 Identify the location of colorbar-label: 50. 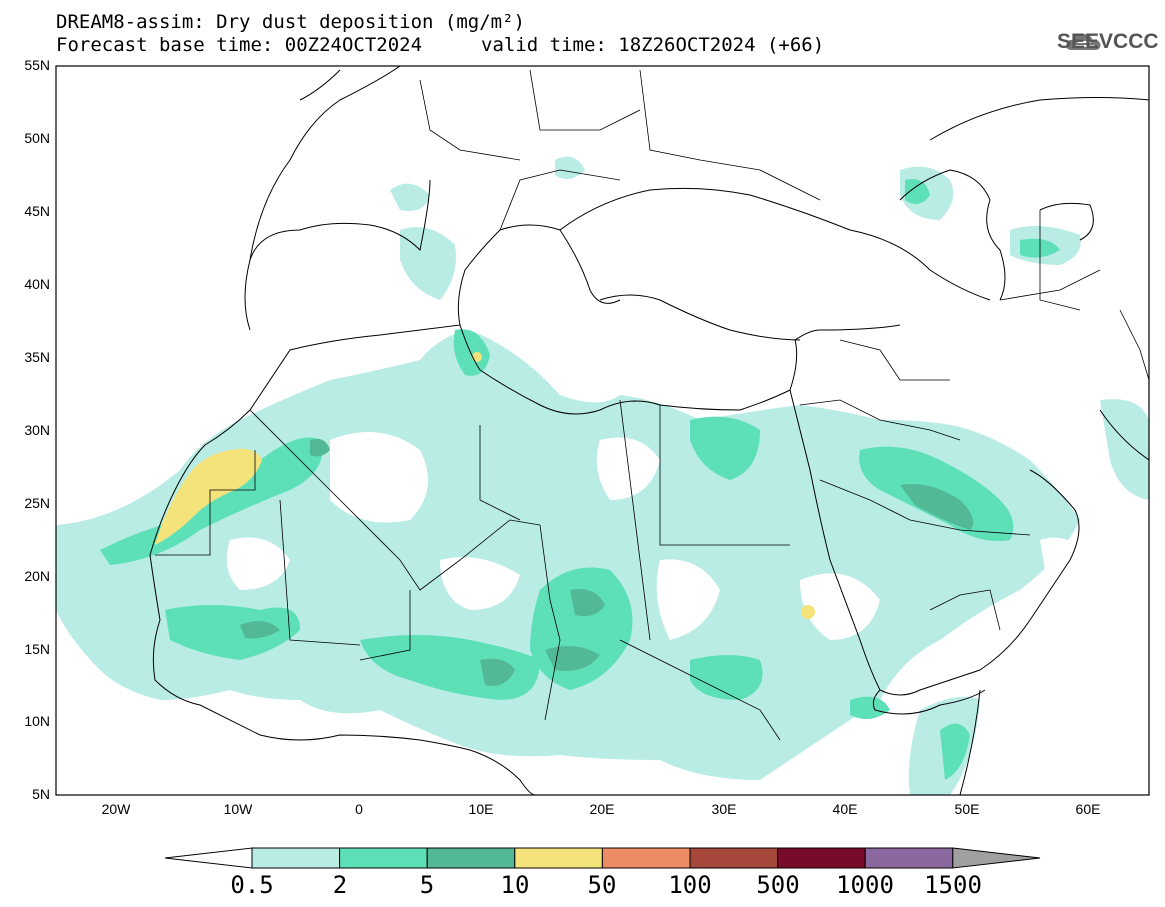
(602, 885).